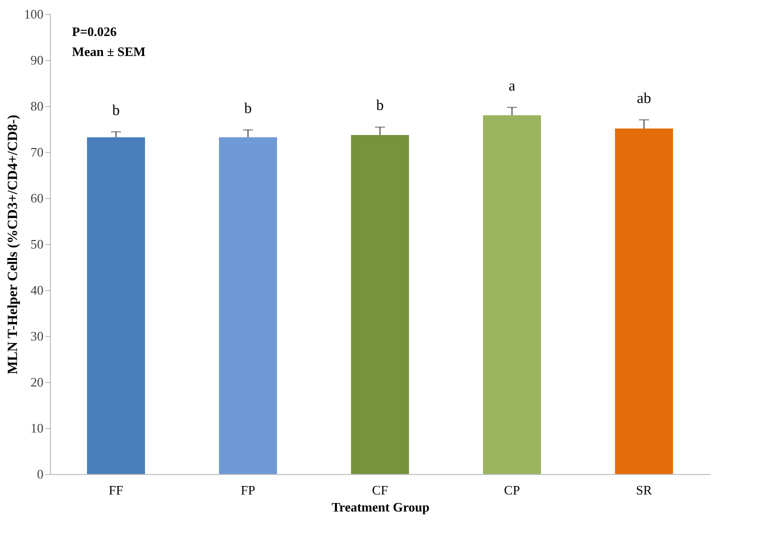  What do you see at coordinates (37, 244) in the screenshot?
I see `y-tick-label: 50` at bounding box center [37, 244].